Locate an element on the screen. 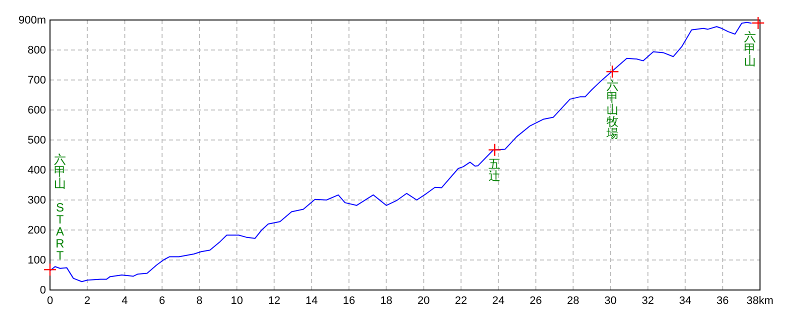 This screenshot has height=320, width=800. y-tick-label: 600 is located at coordinates (37, 110).